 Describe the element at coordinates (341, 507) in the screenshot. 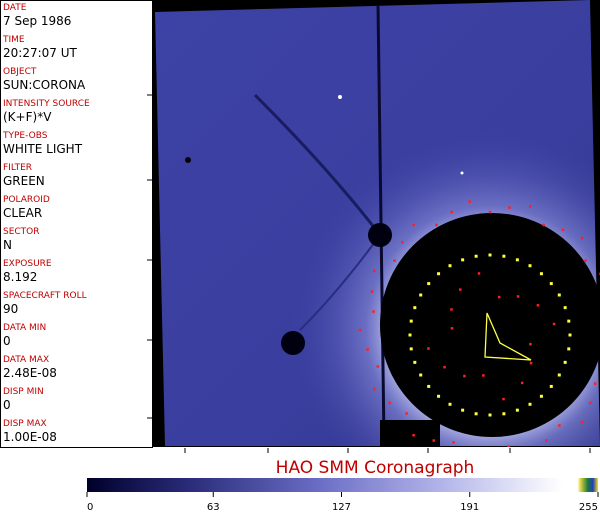

I see `colorbar-tick-label: 127` at that location.